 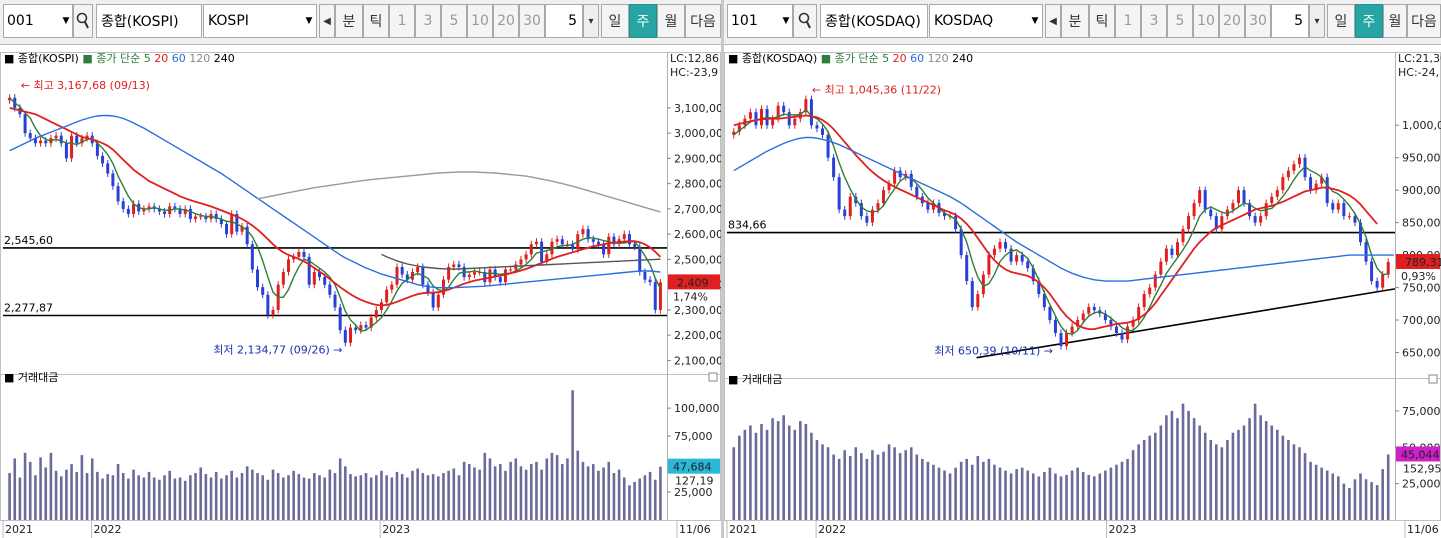 I want to click on low-annotation: 최저 650,39 (10/11) →, so click(x=993, y=350).